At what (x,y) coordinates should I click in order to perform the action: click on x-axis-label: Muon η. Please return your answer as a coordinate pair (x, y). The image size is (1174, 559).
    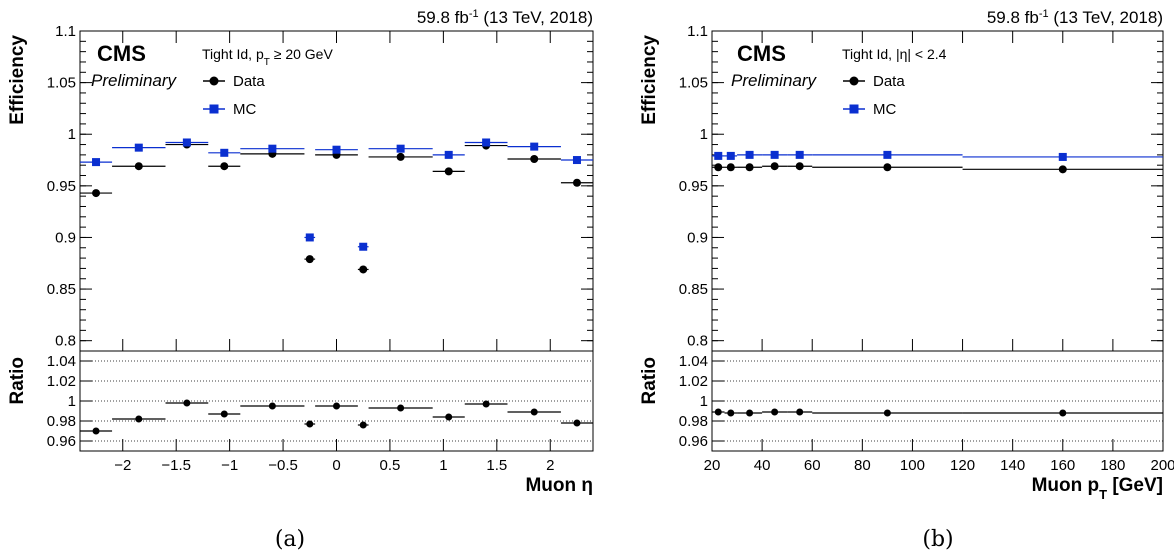
    Looking at the image, I should click on (559, 485).